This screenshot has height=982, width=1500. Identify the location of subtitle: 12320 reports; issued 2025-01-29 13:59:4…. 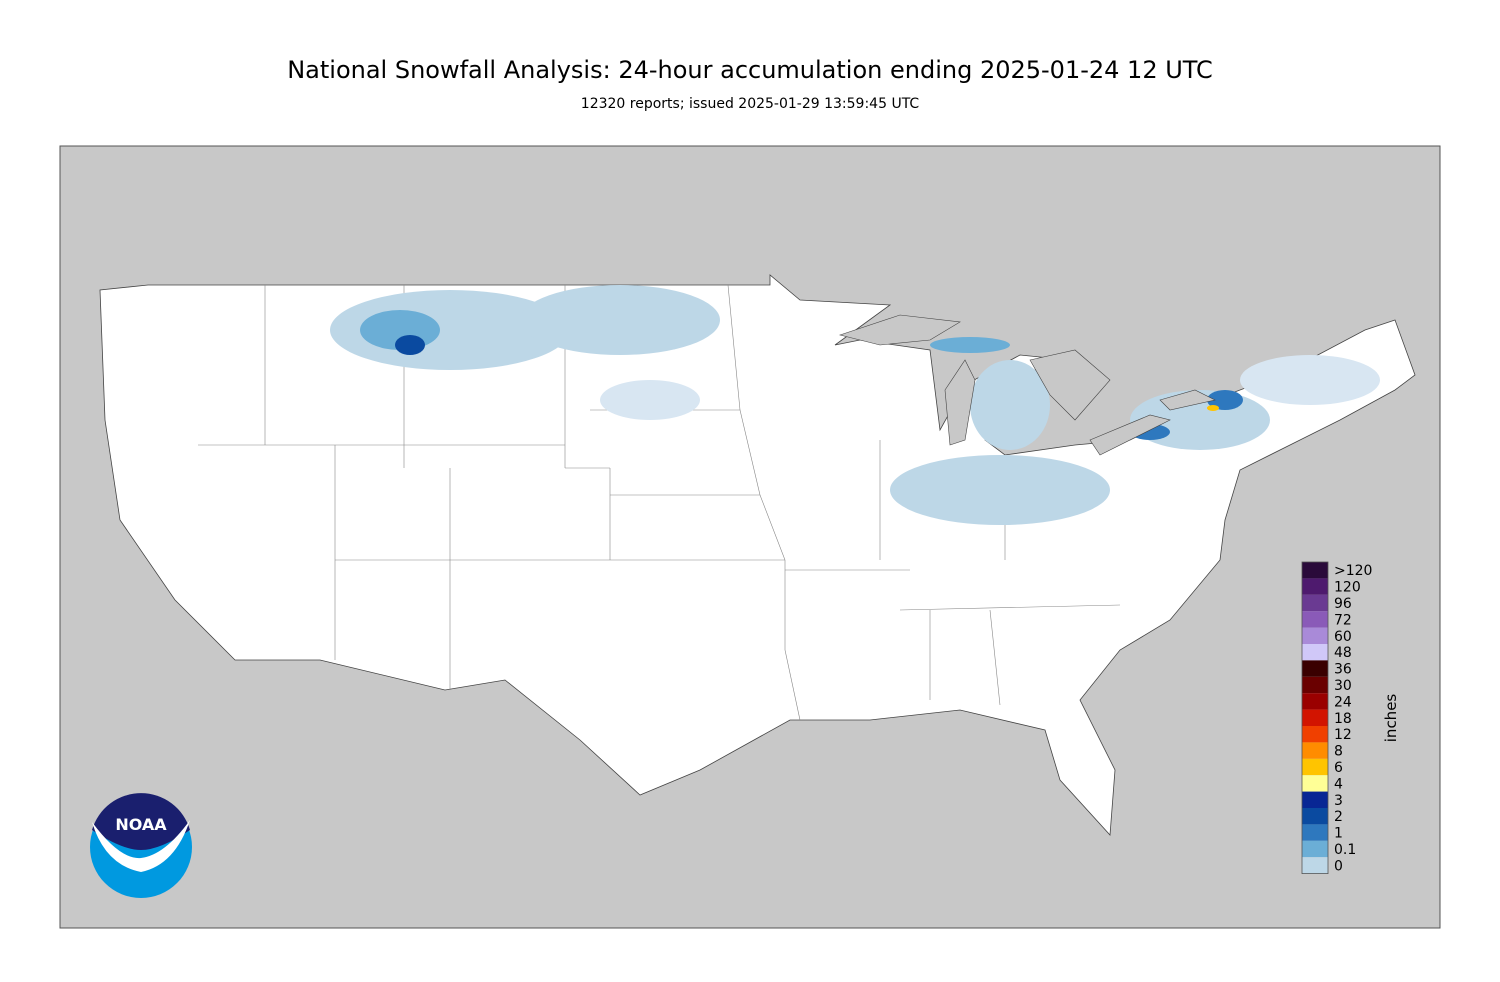
(750, 104).